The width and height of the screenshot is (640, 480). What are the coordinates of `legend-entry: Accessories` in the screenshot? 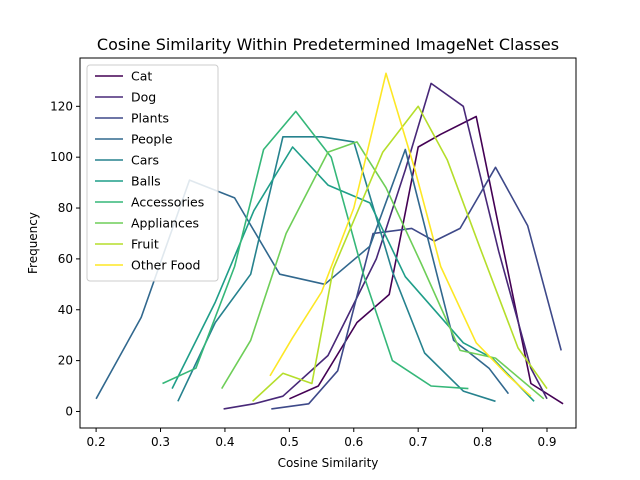 It's located at (167, 202).